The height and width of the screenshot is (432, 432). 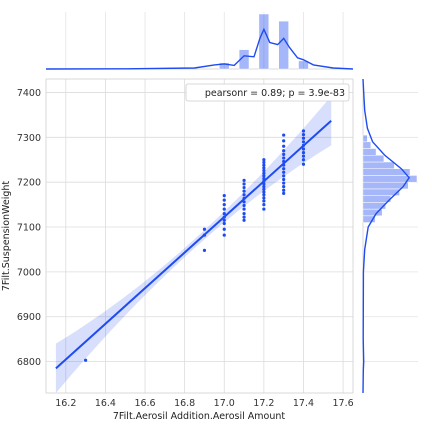 What do you see at coordinates (29, 138) in the screenshot?
I see `y-tick-label: 7300` at bounding box center [29, 138].